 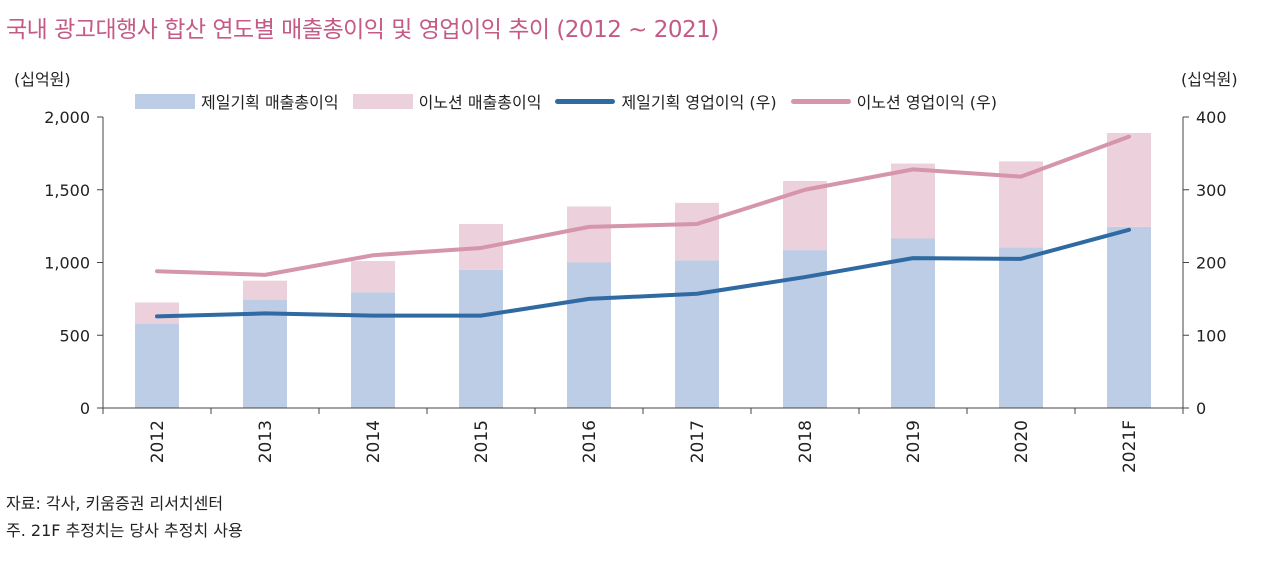 What do you see at coordinates (590, 441) in the screenshot?
I see `x-tick-label-2016: 2016` at bounding box center [590, 441].